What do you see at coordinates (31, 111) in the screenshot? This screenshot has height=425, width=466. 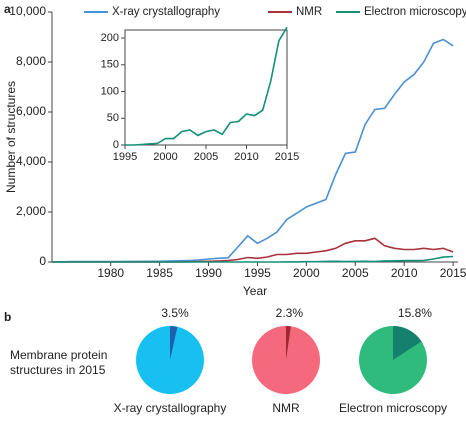 I see `y-tick-label: 6,000` at bounding box center [31, 111].